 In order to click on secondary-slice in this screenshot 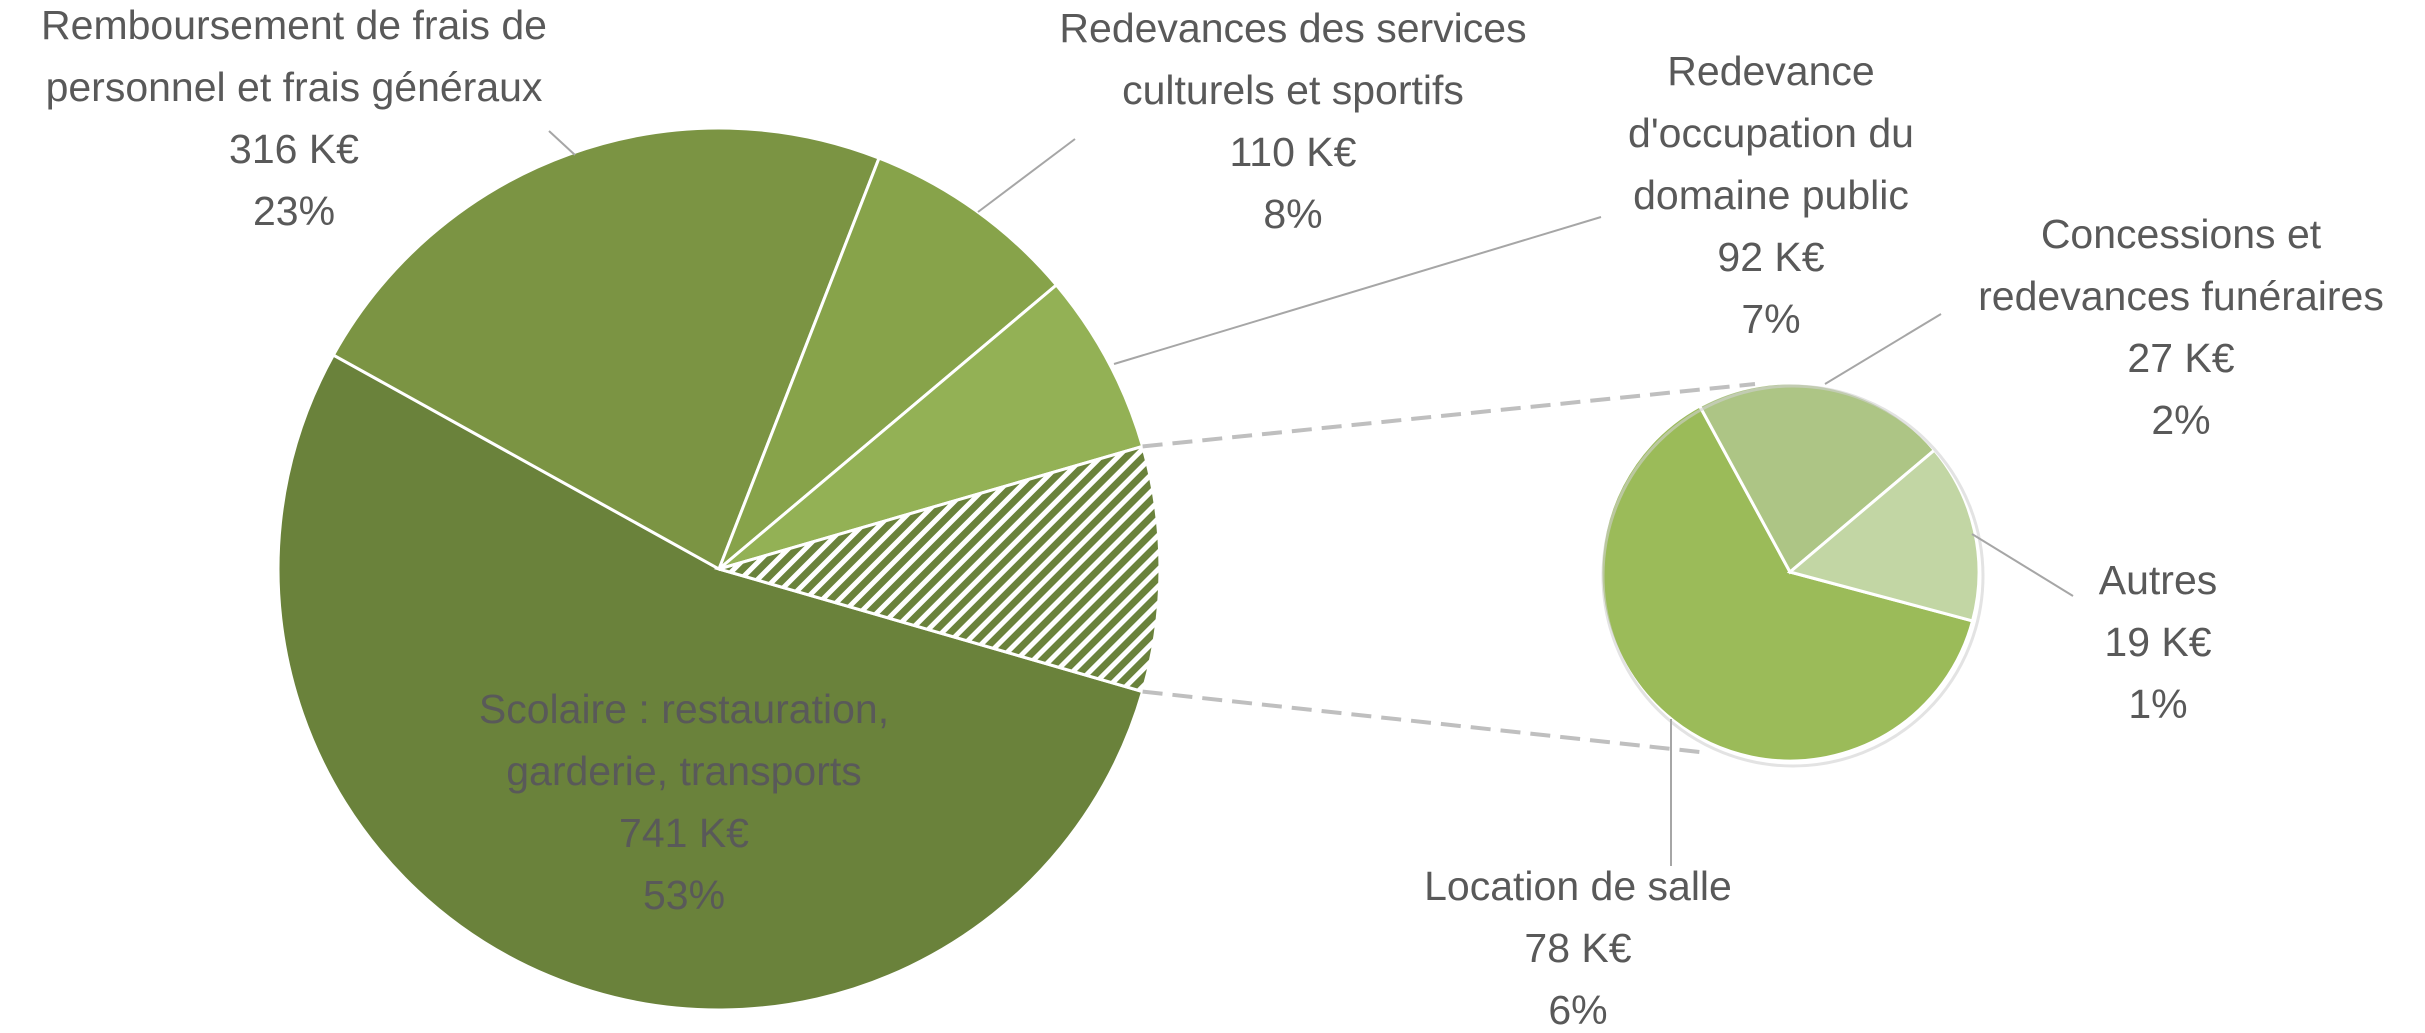, I will do `click(1787, 583)`.